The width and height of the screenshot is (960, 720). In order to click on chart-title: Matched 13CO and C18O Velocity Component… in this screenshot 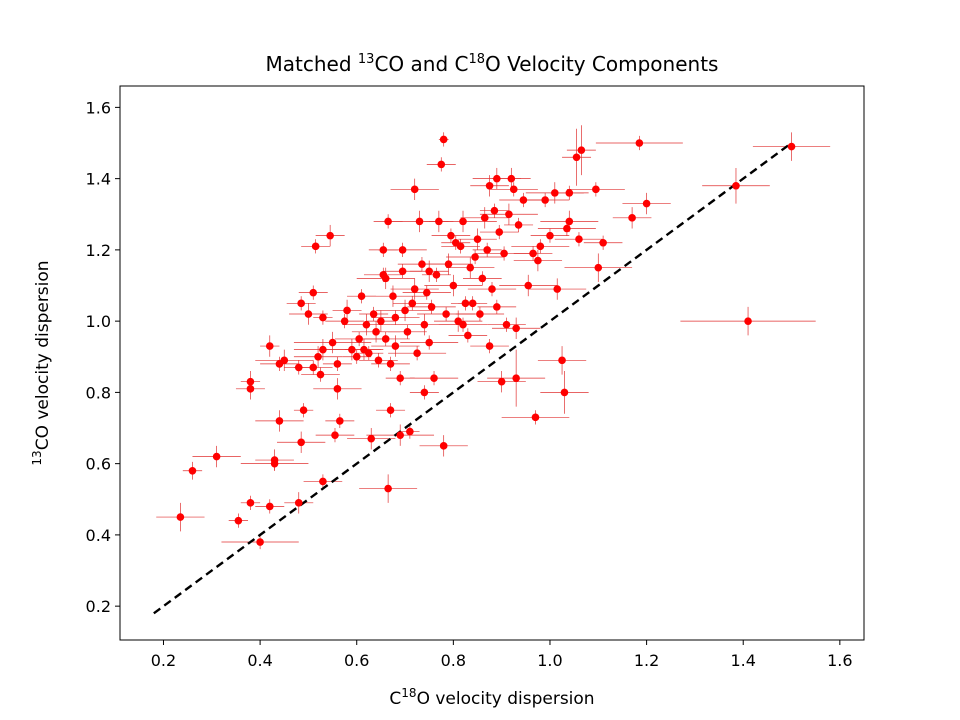, I will do `click(492, 64)`.